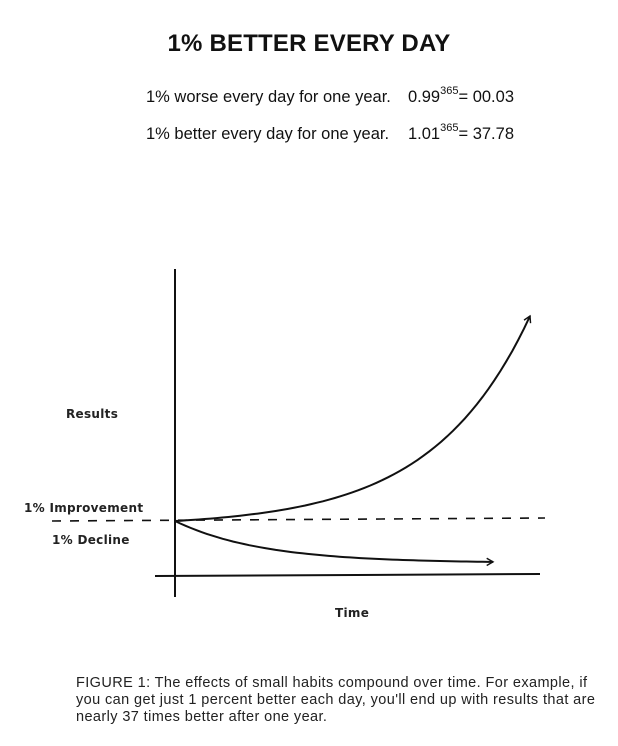 This screenshot has width=618, height=746. What do you see at coordinates (347, 575) in the screenshot?
I see `x-axis` at bounding box center [347, 575].